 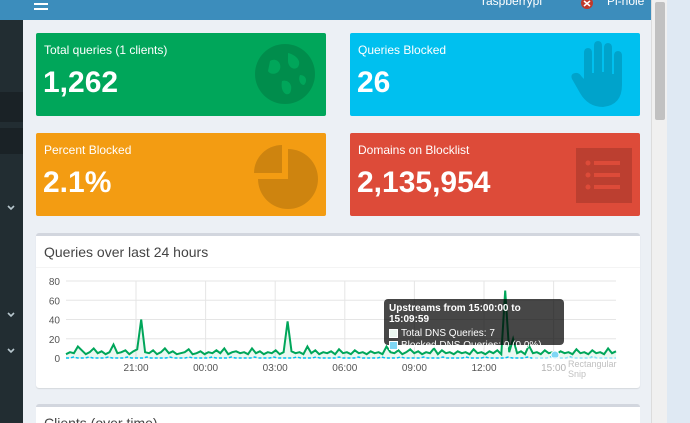 I want to click on y-tick-label: 20, so click(x=55, y=340).